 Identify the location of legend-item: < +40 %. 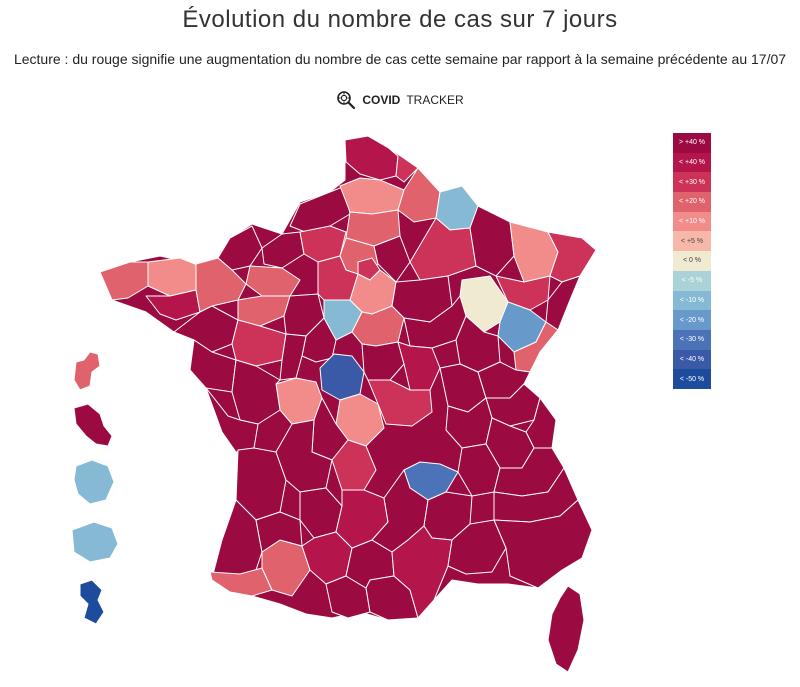
(692, 162).